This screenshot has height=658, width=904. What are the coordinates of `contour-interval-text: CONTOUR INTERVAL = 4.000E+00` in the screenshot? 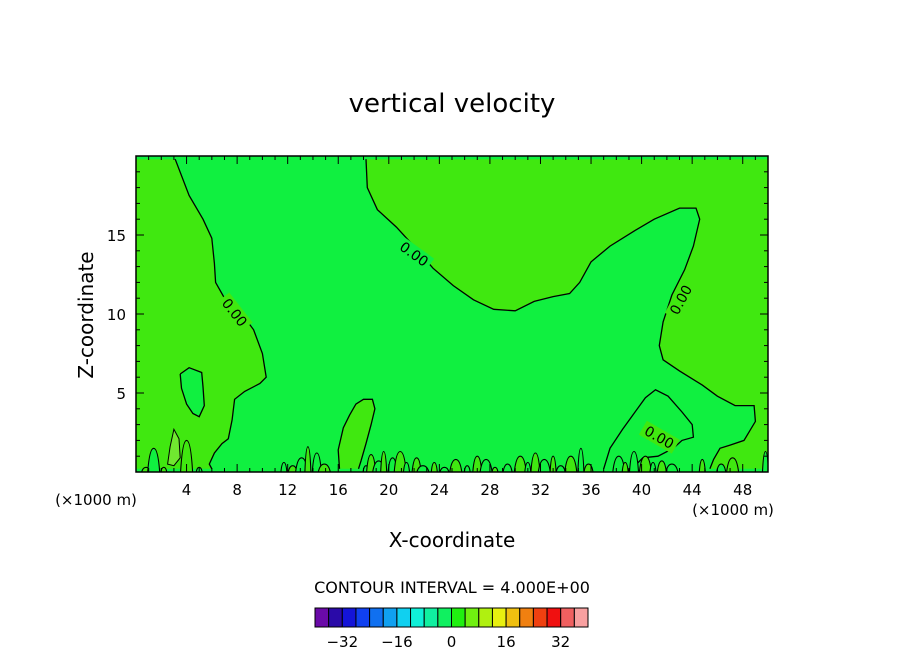 It's located at (452, 587).